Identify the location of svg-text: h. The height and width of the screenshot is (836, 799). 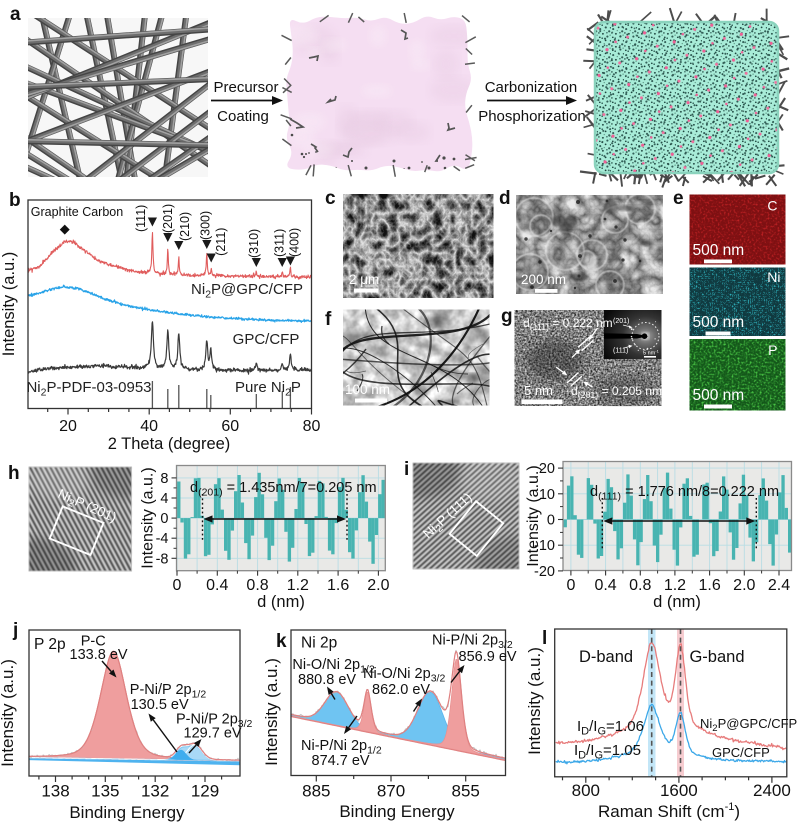
(14, 473).